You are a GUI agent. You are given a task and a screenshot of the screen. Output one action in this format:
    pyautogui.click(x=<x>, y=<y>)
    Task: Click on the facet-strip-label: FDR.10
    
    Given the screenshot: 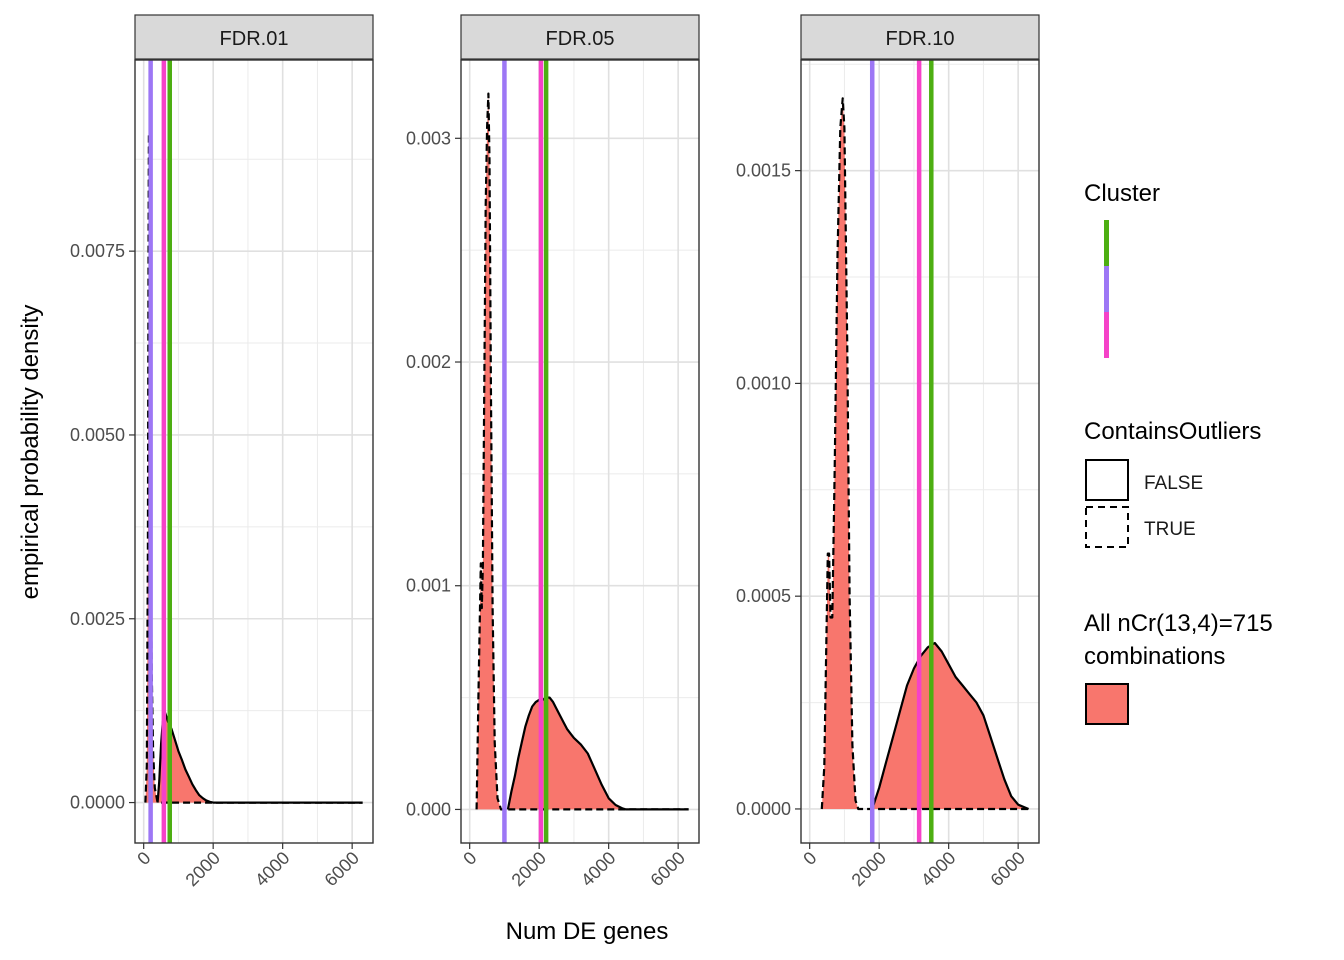 What is the action you would take?
    pyautogui.click(x=920, y=39)
    